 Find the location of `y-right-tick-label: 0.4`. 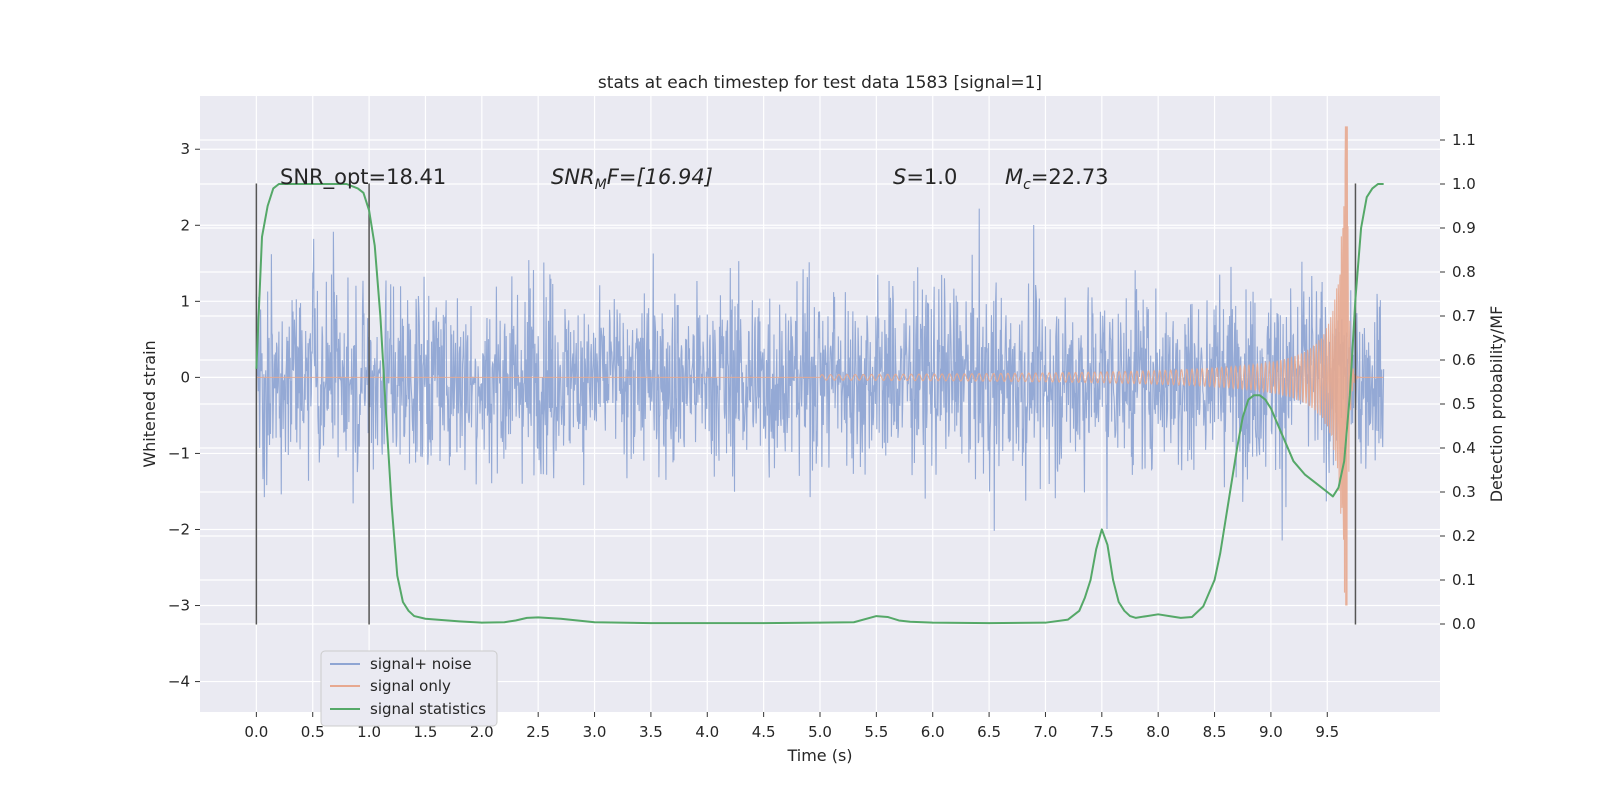

y-right-tick-label: 0.4 is located at coordinates (1464, 448).